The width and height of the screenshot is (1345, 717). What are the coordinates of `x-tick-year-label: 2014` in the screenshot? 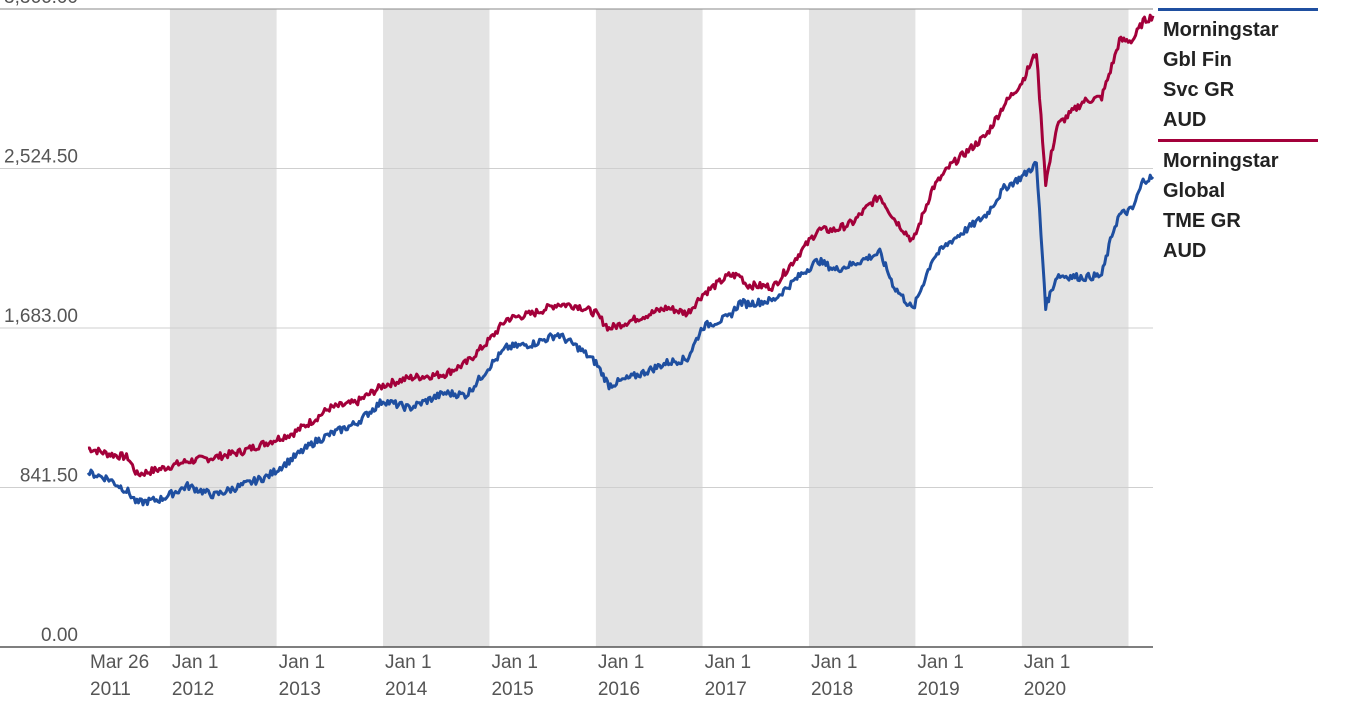 It's located at (406, 689).